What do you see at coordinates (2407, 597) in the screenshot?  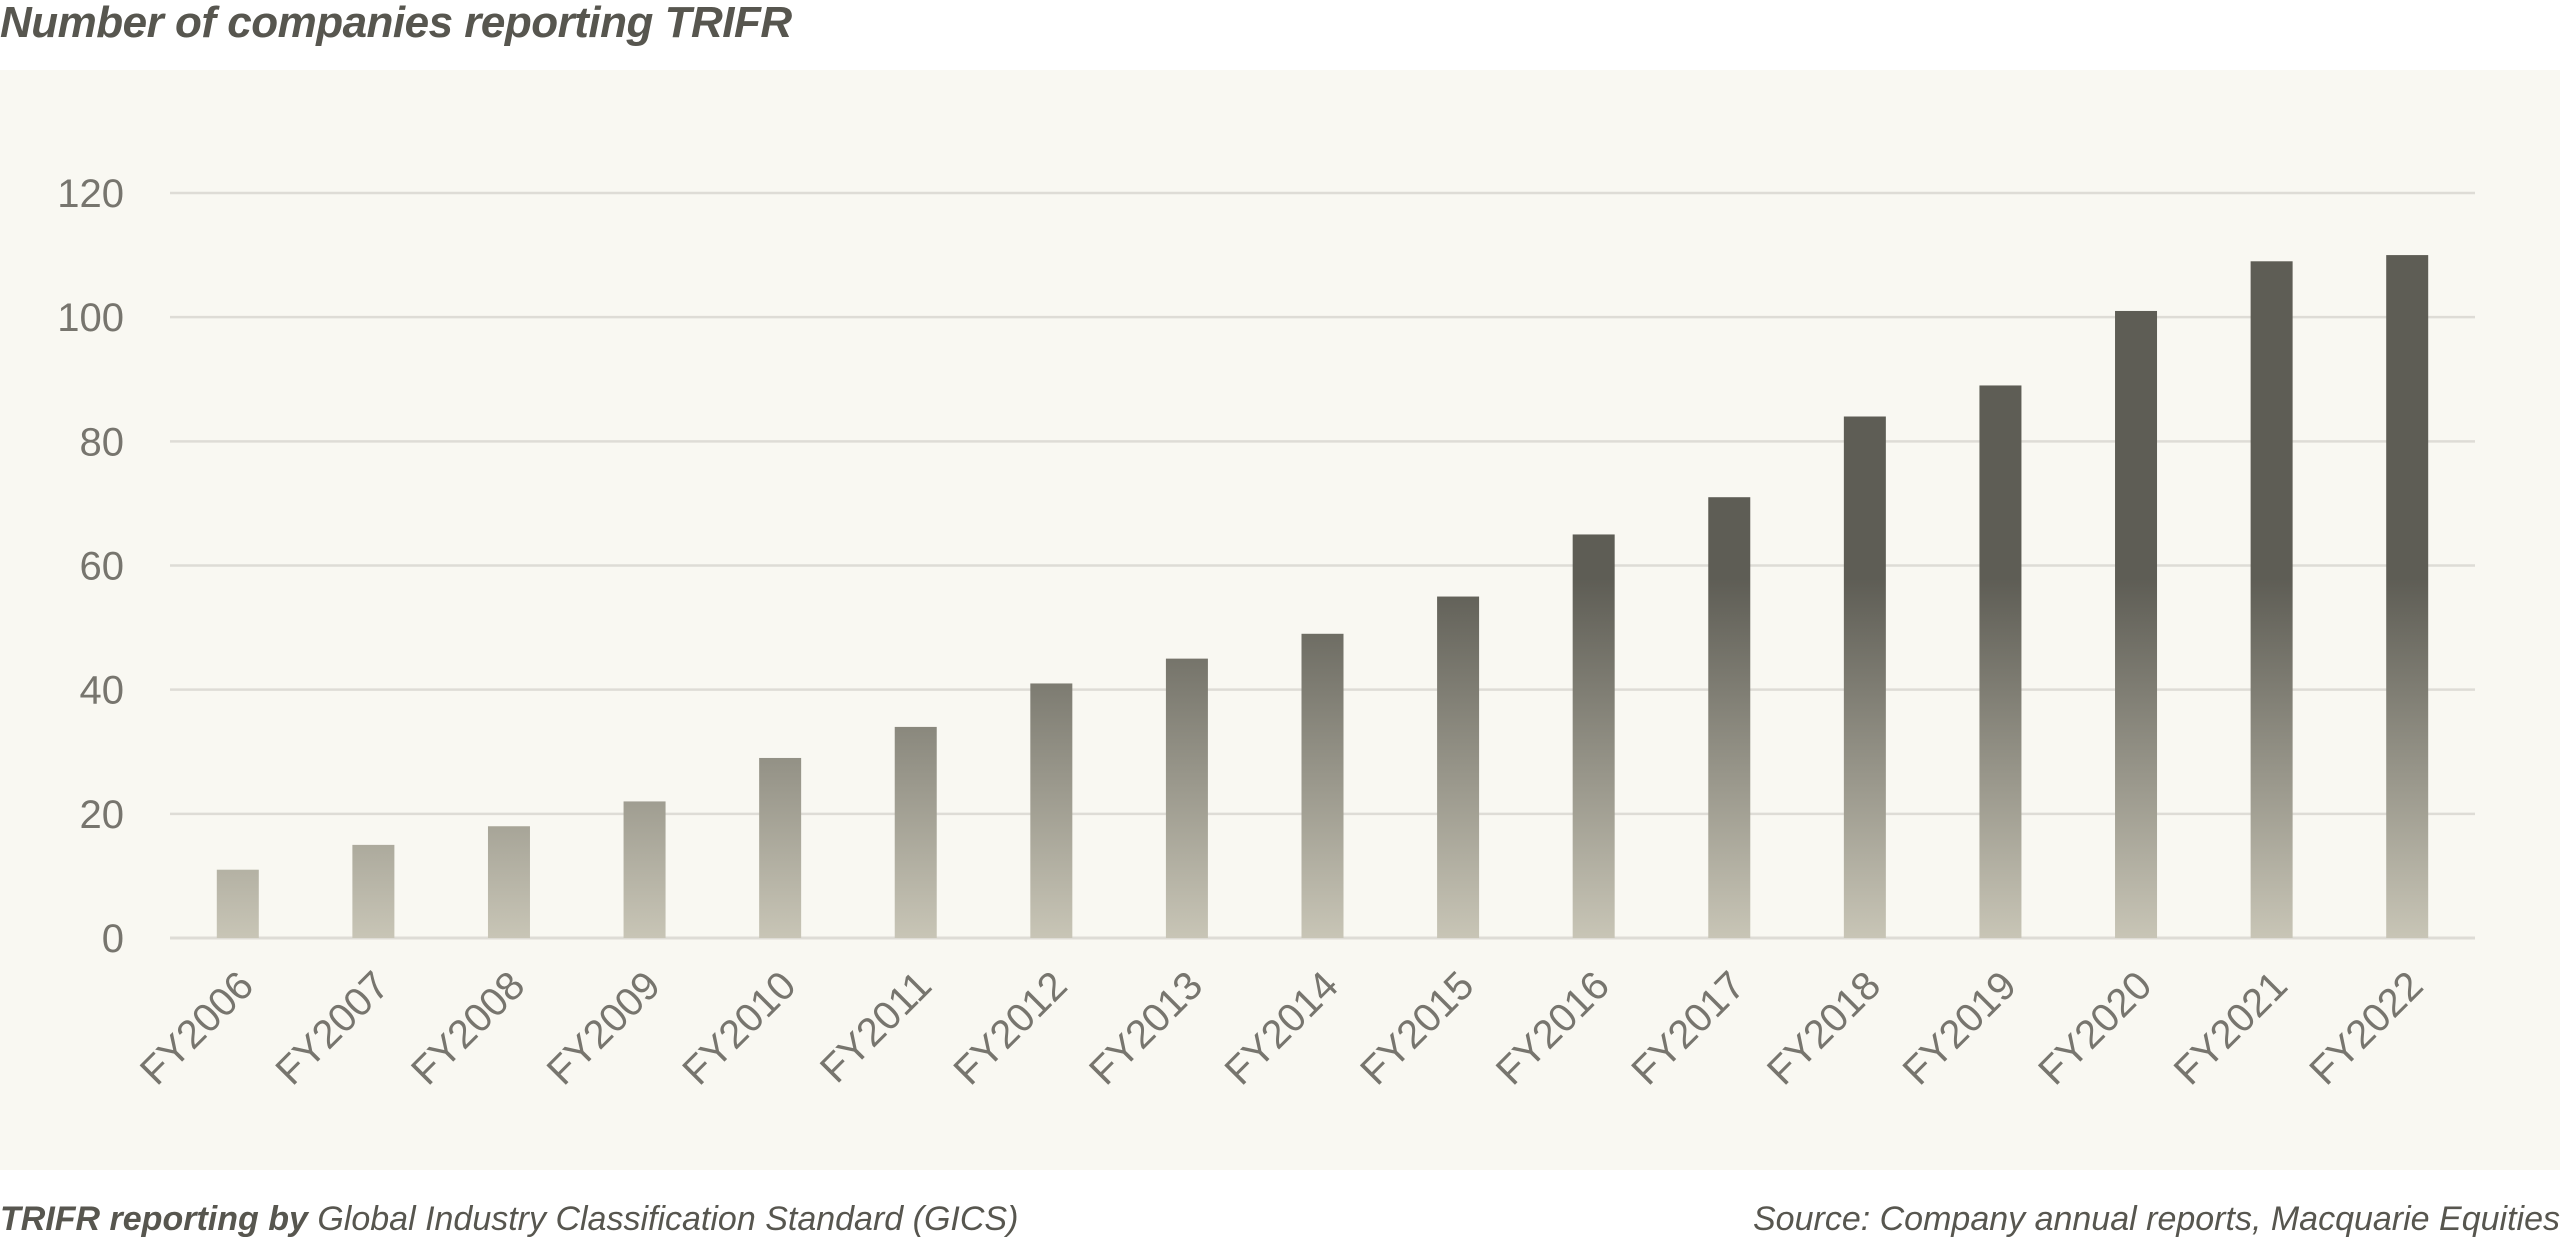 I see `bar-fy2022` at bounding box center [2407, 597].